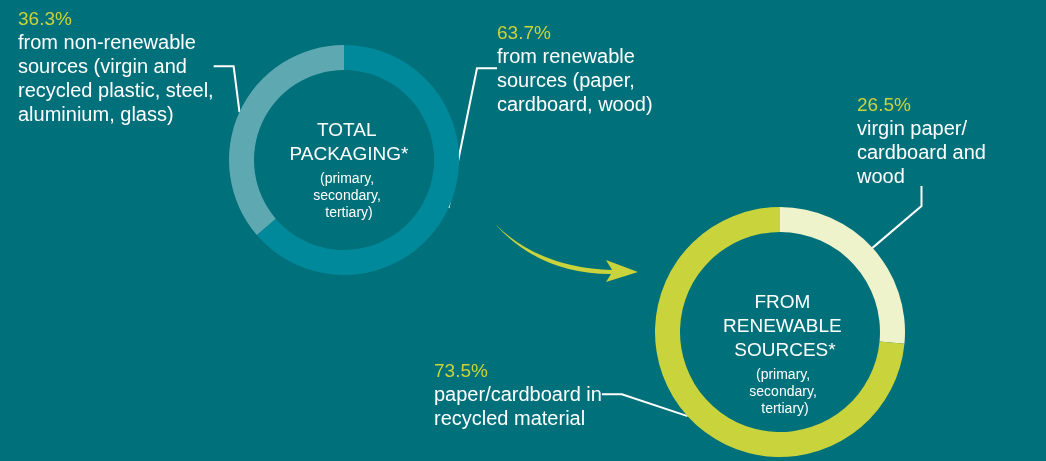 Image resolution: width=1046 pixels, height=461 pixels. I want to click on slice-label: from renewable sources (paper, cardboard, wood), so click(575, 80).